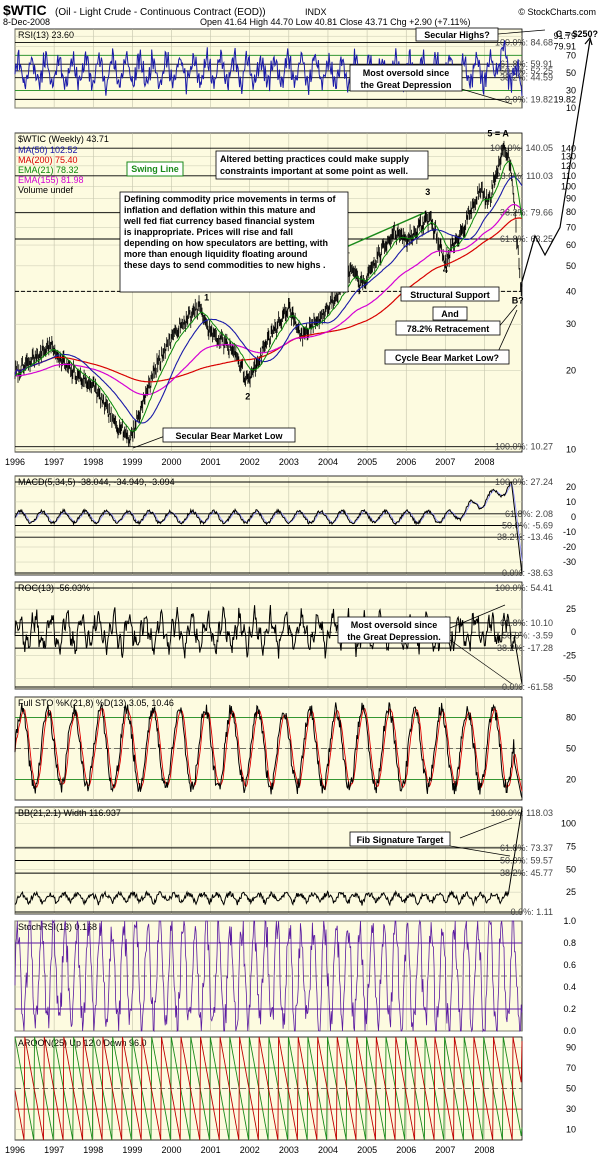 The image size is (600, 1161). I want to click on x-tick-label: 2005, so click(367, 462).